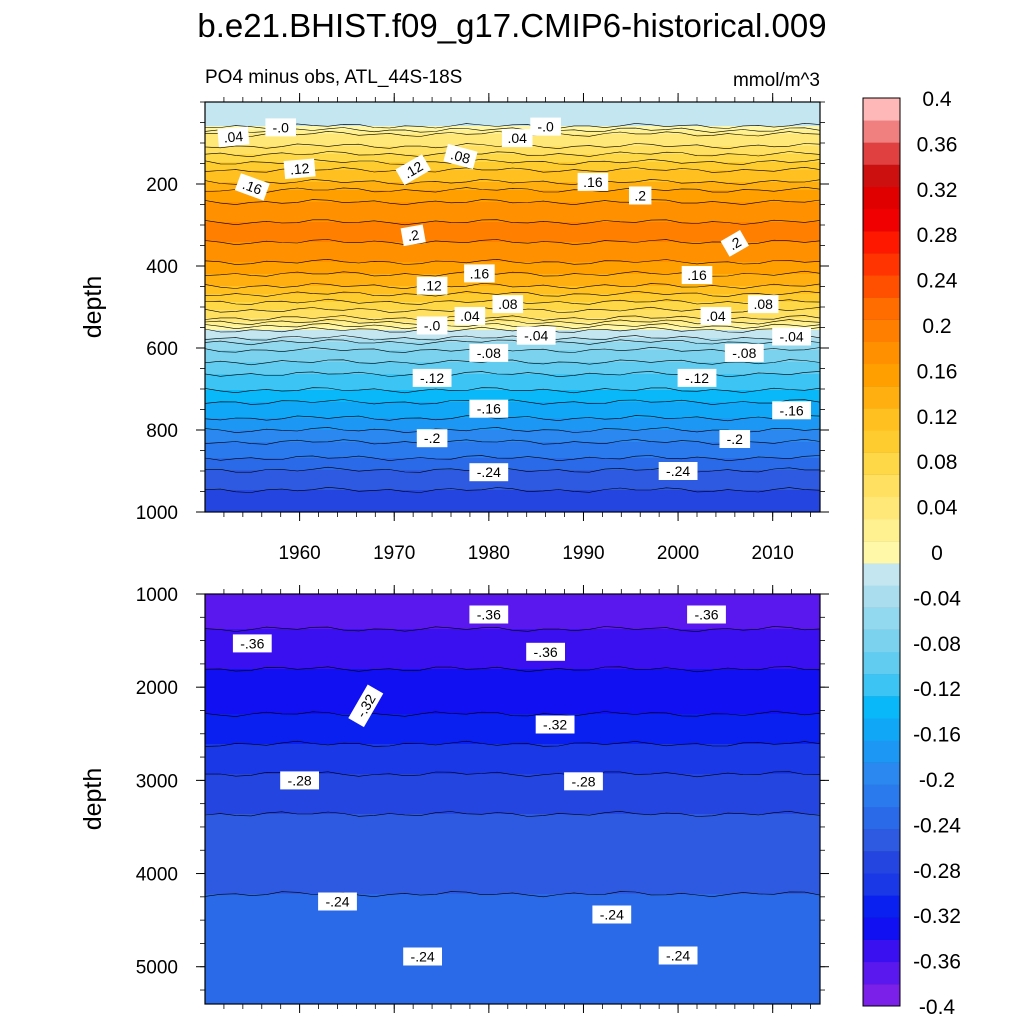 This screenshot has width=1024, height=1024. Describe the element at coordinates (157, 688) in the screenshot. I see `y-tick-label: 2000` at that location.